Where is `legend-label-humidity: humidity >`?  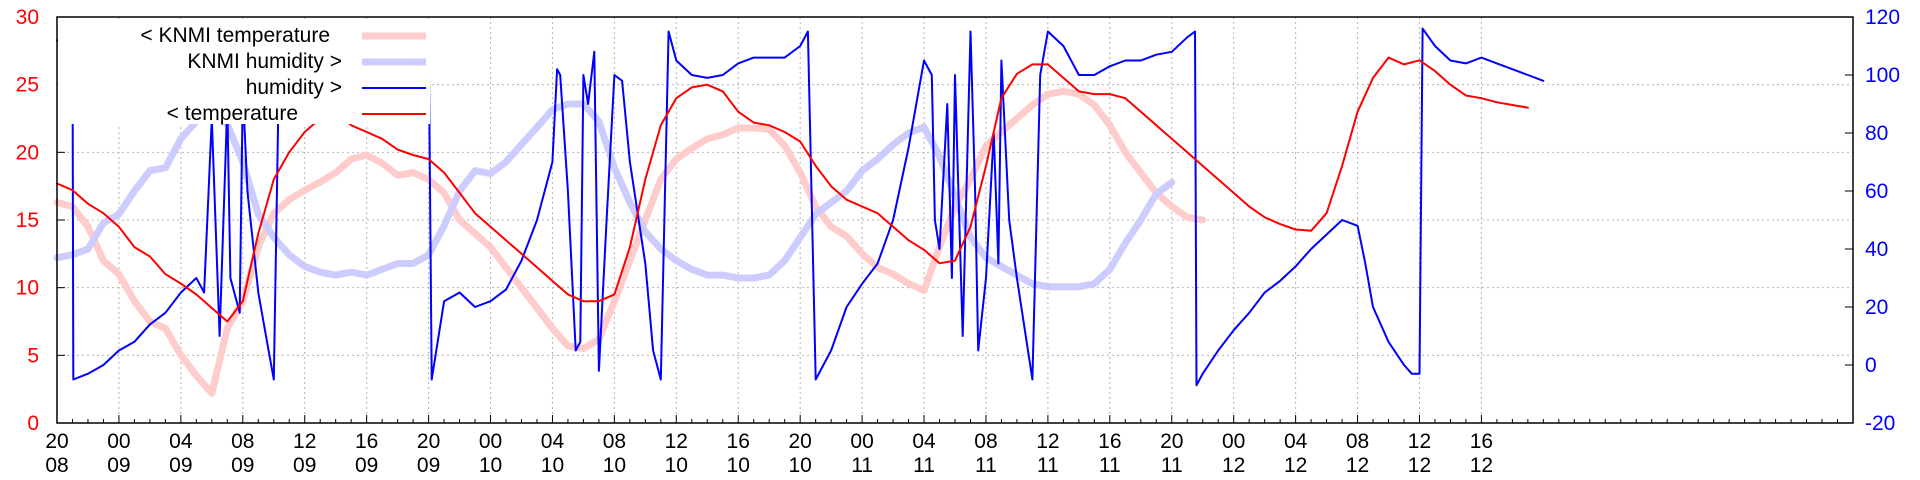 legend-label-humidity: humidity > is located at coordinates (294, 87).